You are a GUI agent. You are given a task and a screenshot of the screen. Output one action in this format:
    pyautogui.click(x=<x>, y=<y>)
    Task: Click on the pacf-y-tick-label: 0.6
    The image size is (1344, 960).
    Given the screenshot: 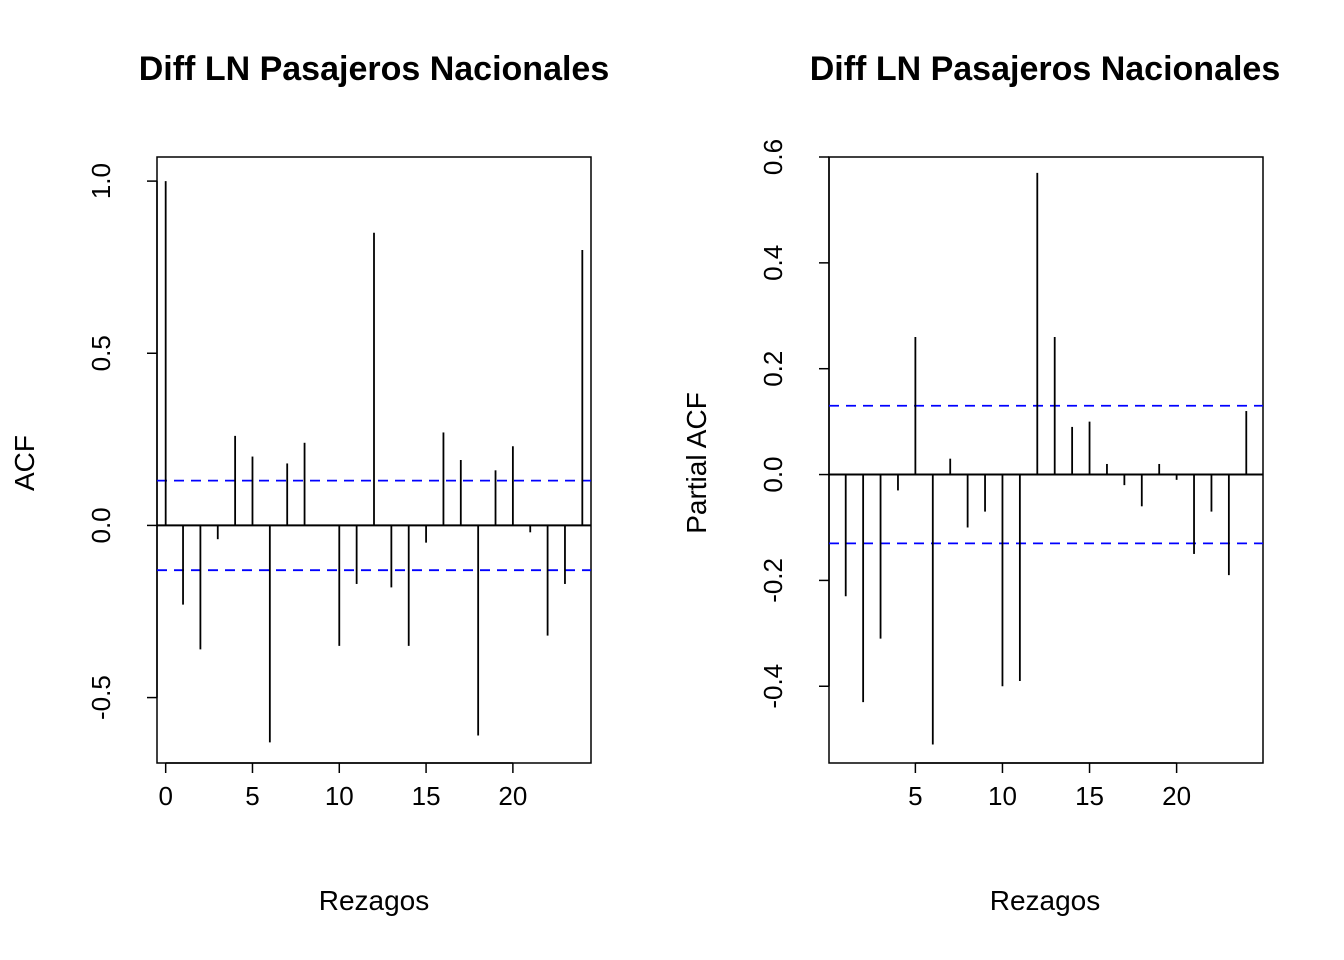 What is the action you would take?
    pyautogui.click(x=773, y=157)
    